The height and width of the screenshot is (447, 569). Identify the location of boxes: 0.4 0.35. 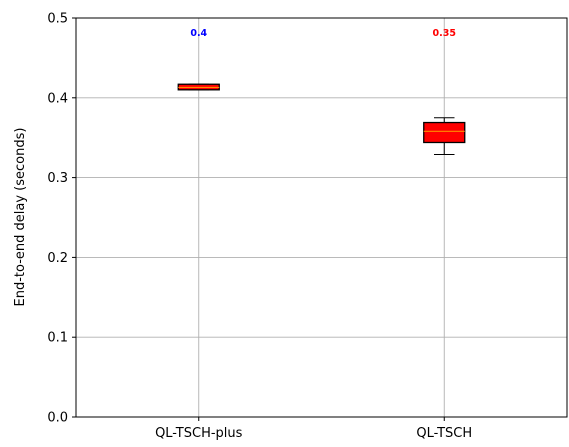
(321, 91).